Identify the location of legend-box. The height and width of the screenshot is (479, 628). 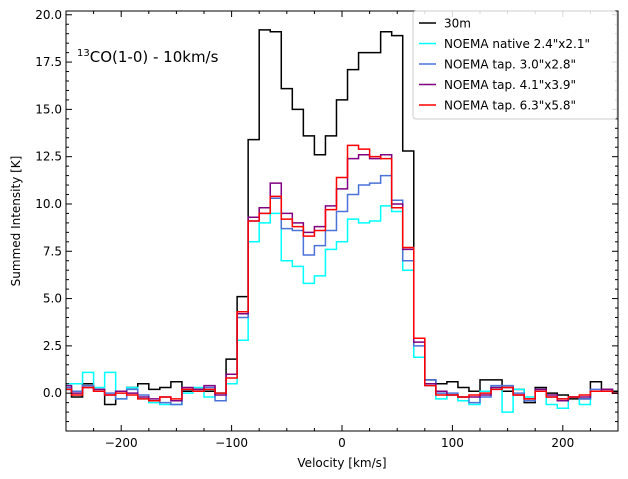
(515, 65).